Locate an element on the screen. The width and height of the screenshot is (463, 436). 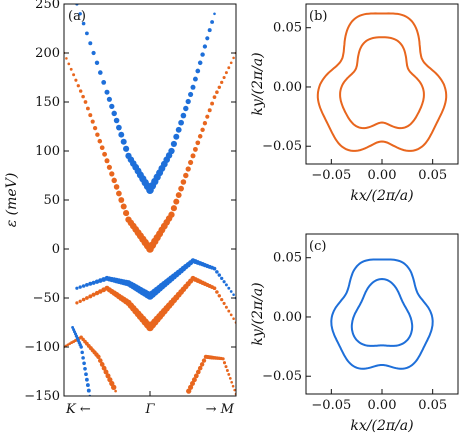
panel-c-xlabel: kx/(2π/a) is located at coordinates (381, 426).